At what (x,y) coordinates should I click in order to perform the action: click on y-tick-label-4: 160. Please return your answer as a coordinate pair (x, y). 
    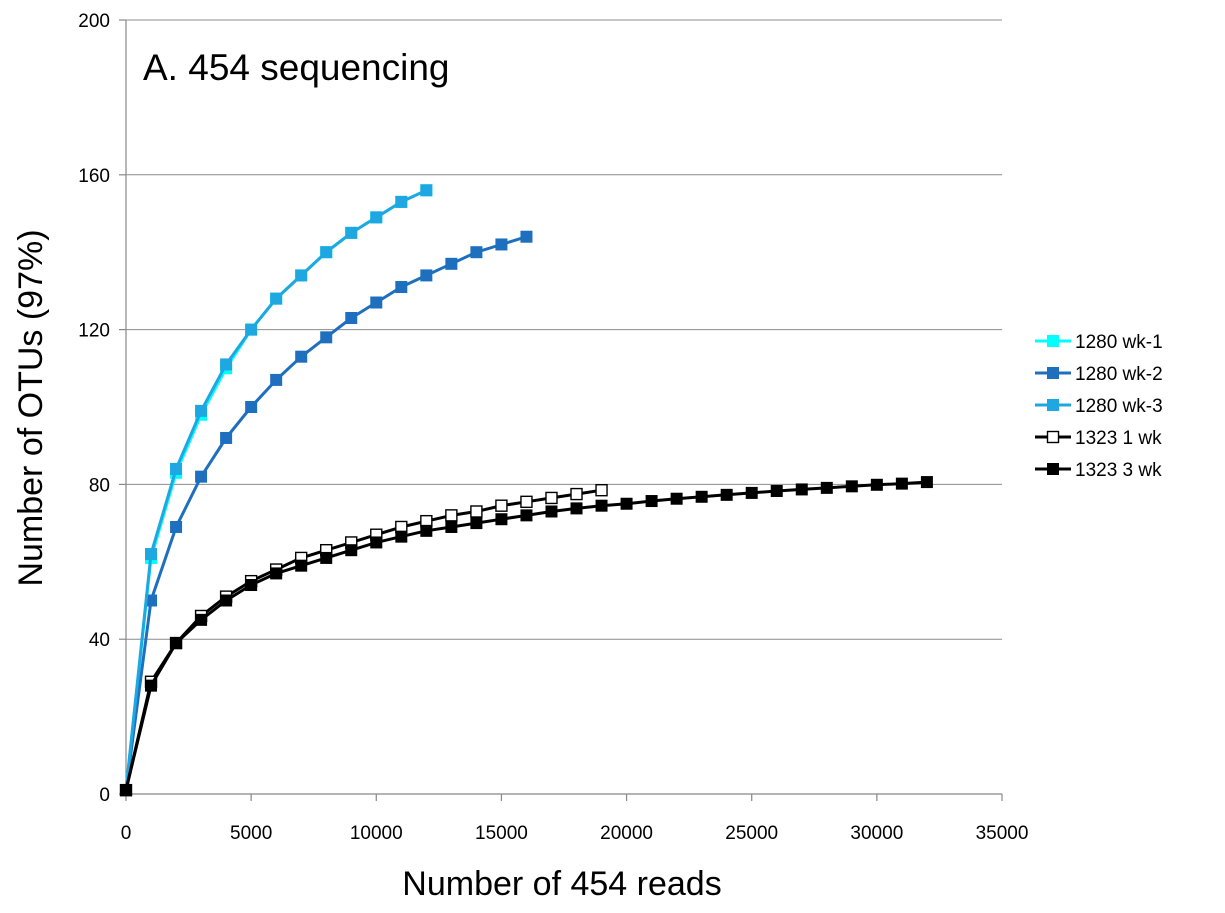
    Looking at the image, I should click on (94, 176).